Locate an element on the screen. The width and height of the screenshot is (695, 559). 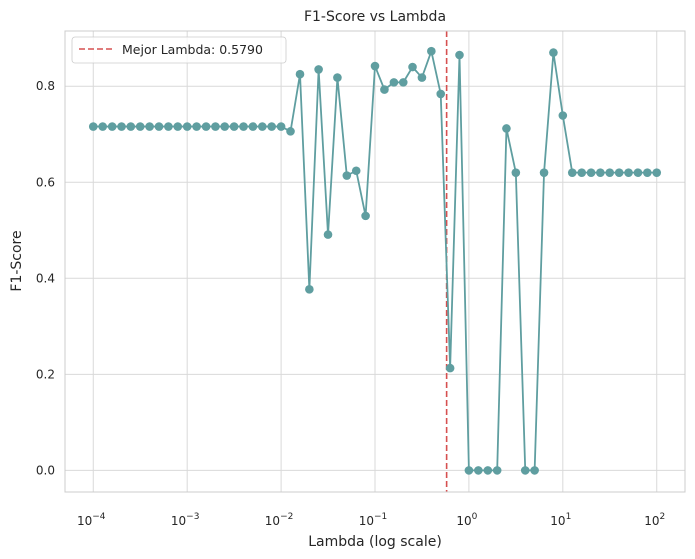
x-tick-label: 10⁻³ is located at coordinates (185, 520).